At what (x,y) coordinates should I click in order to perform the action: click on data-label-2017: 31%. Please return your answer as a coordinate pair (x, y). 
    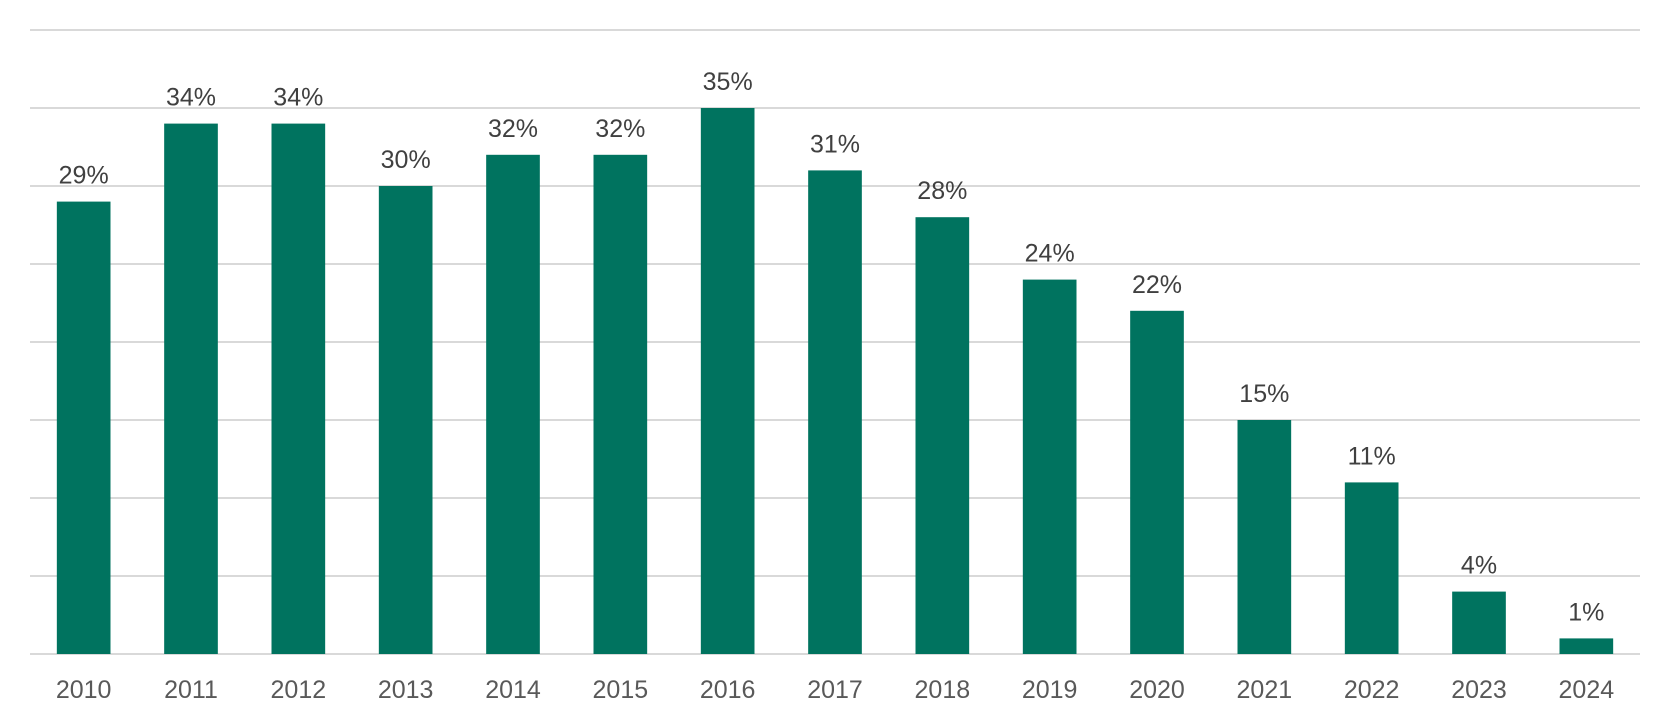
    Looking at the image, I should click on (835, 144).